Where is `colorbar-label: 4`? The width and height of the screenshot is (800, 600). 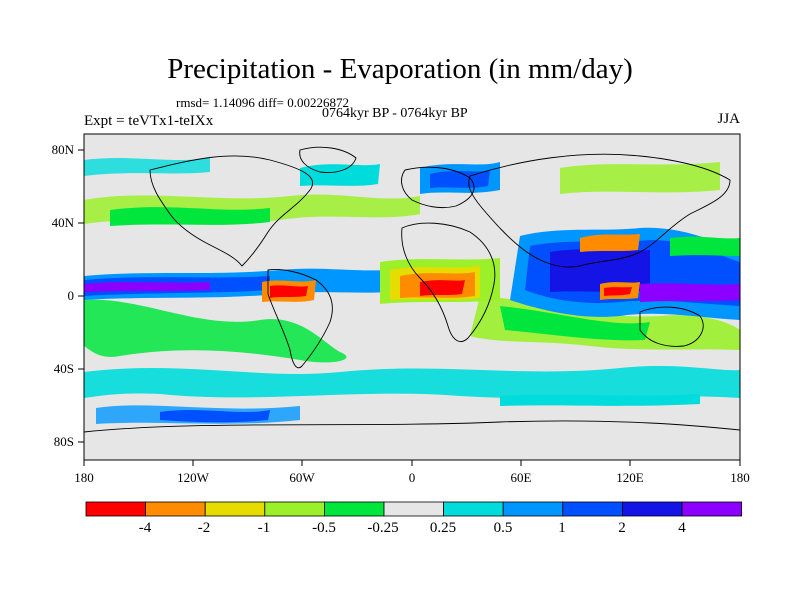 colorbar-label: 4 is located at coordinates (682, 528).